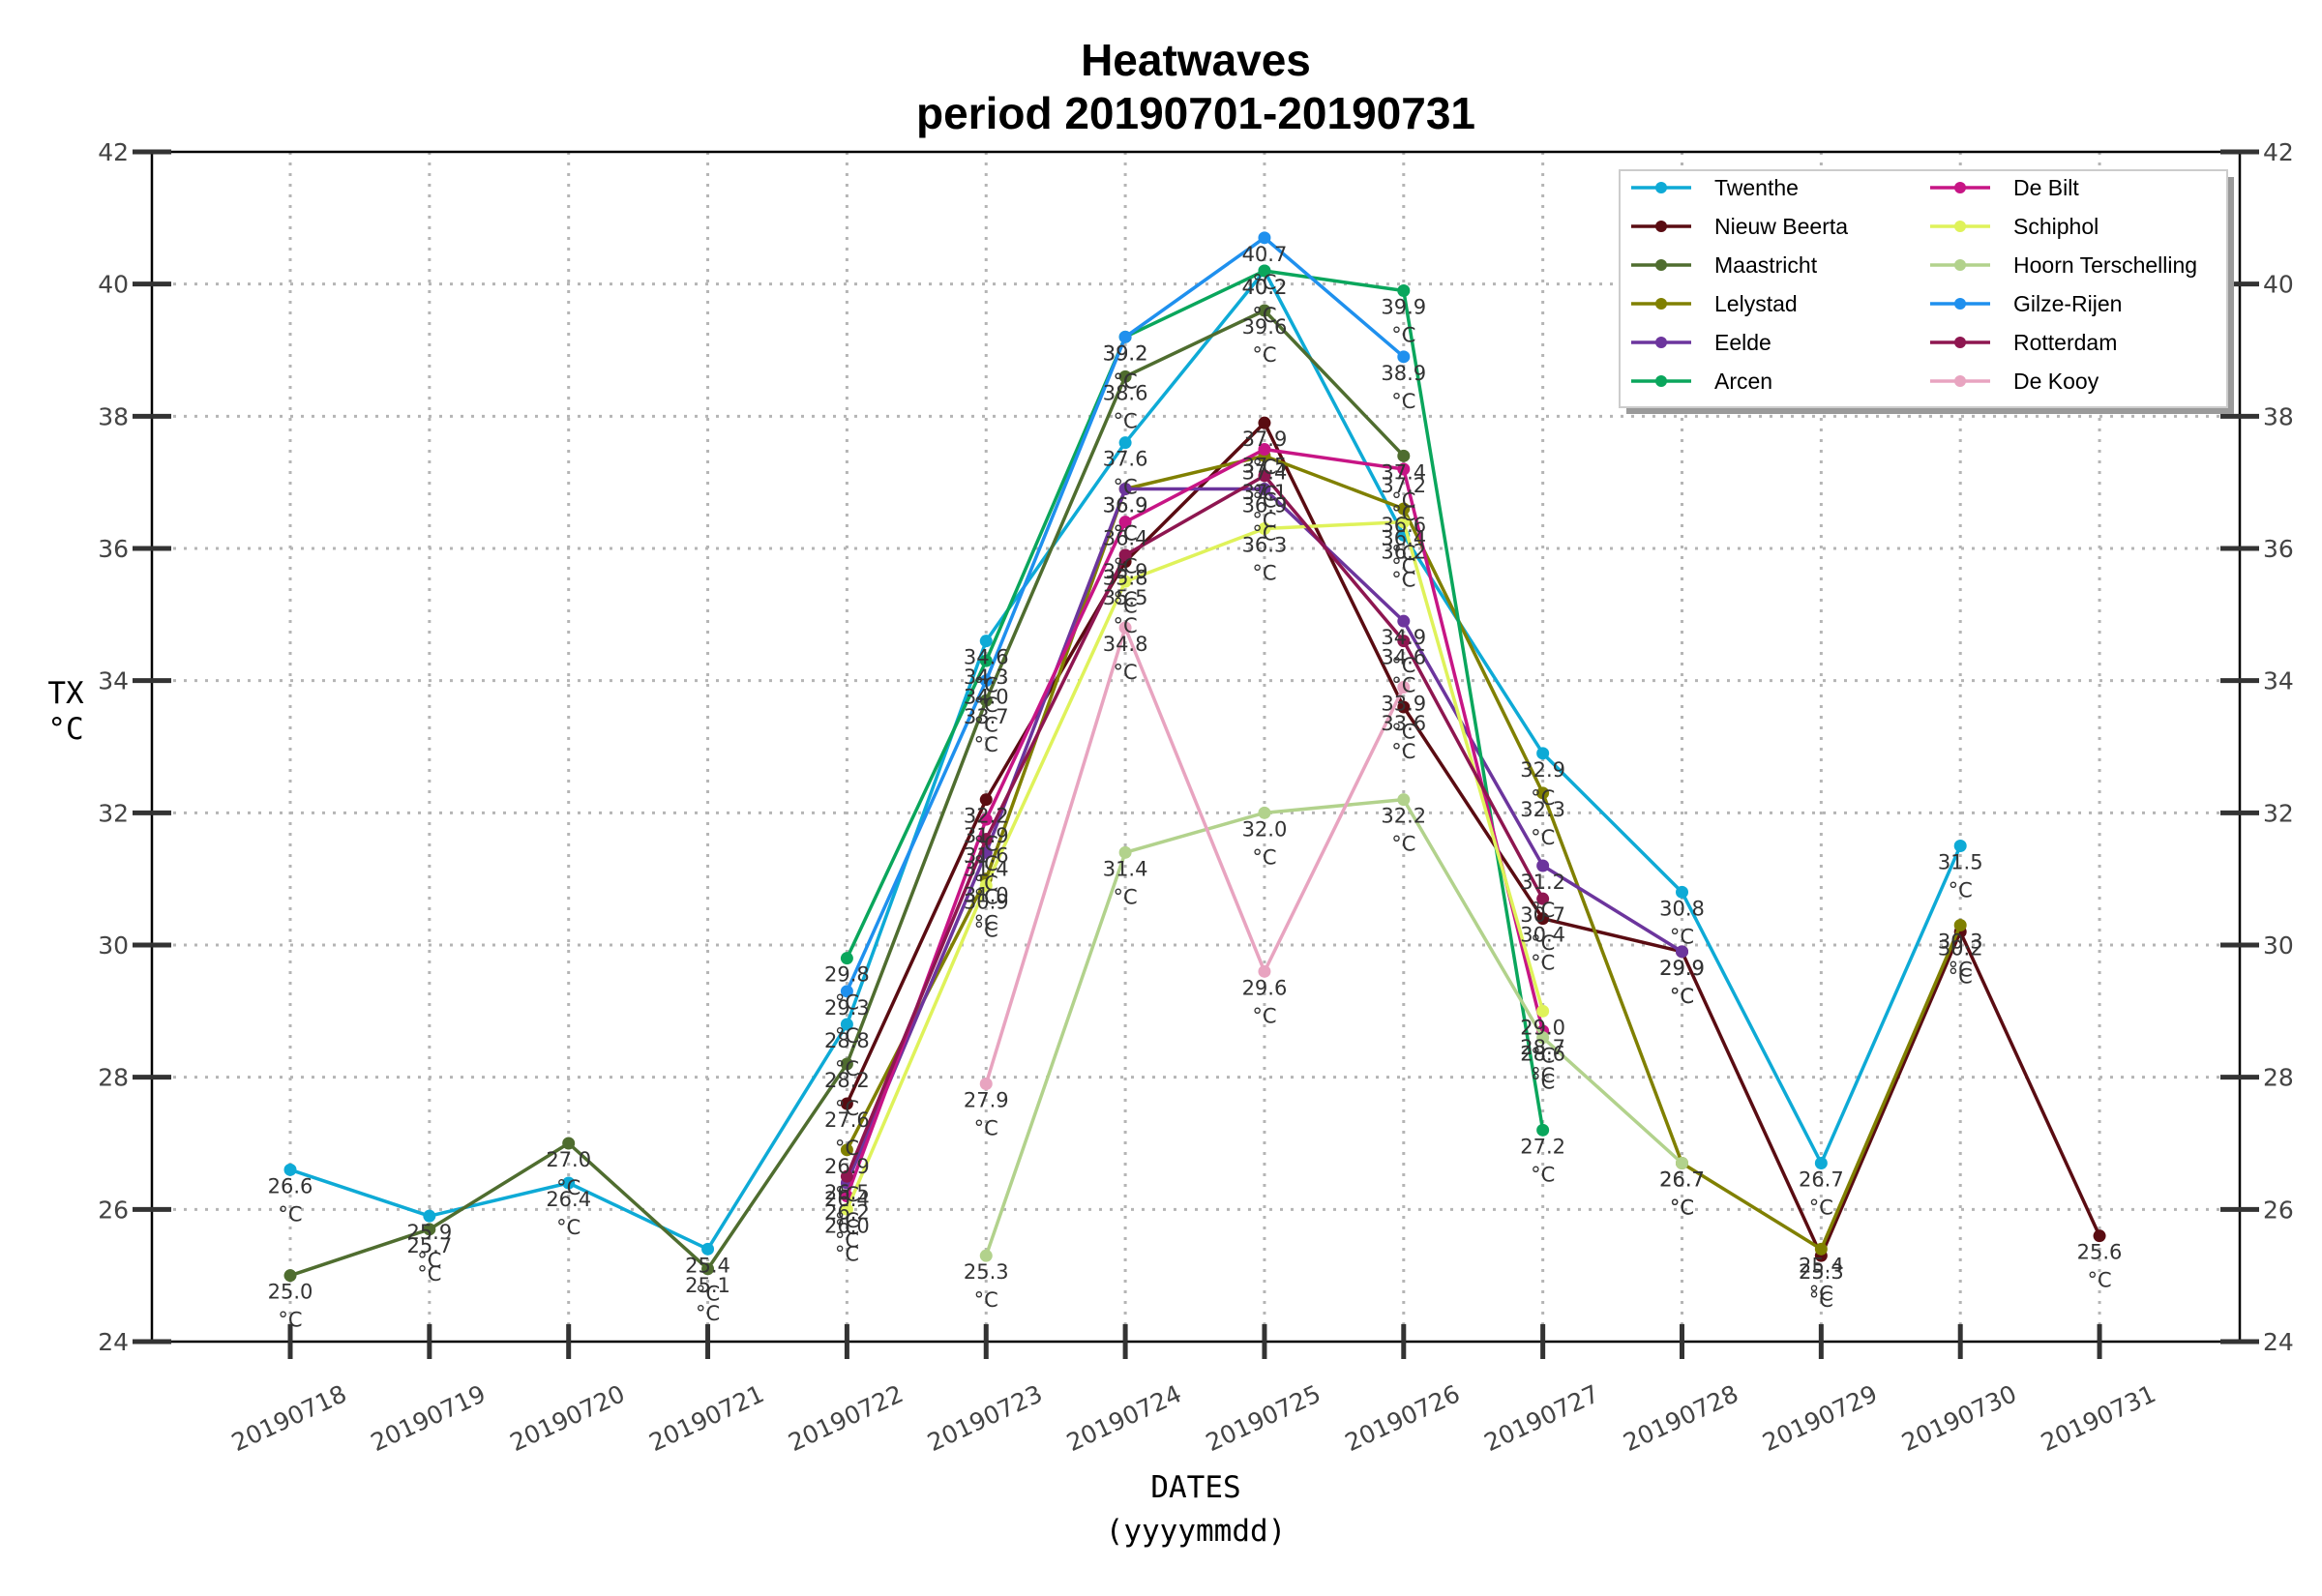  I want to click on y-axis-label: TX, so click(65, 693).